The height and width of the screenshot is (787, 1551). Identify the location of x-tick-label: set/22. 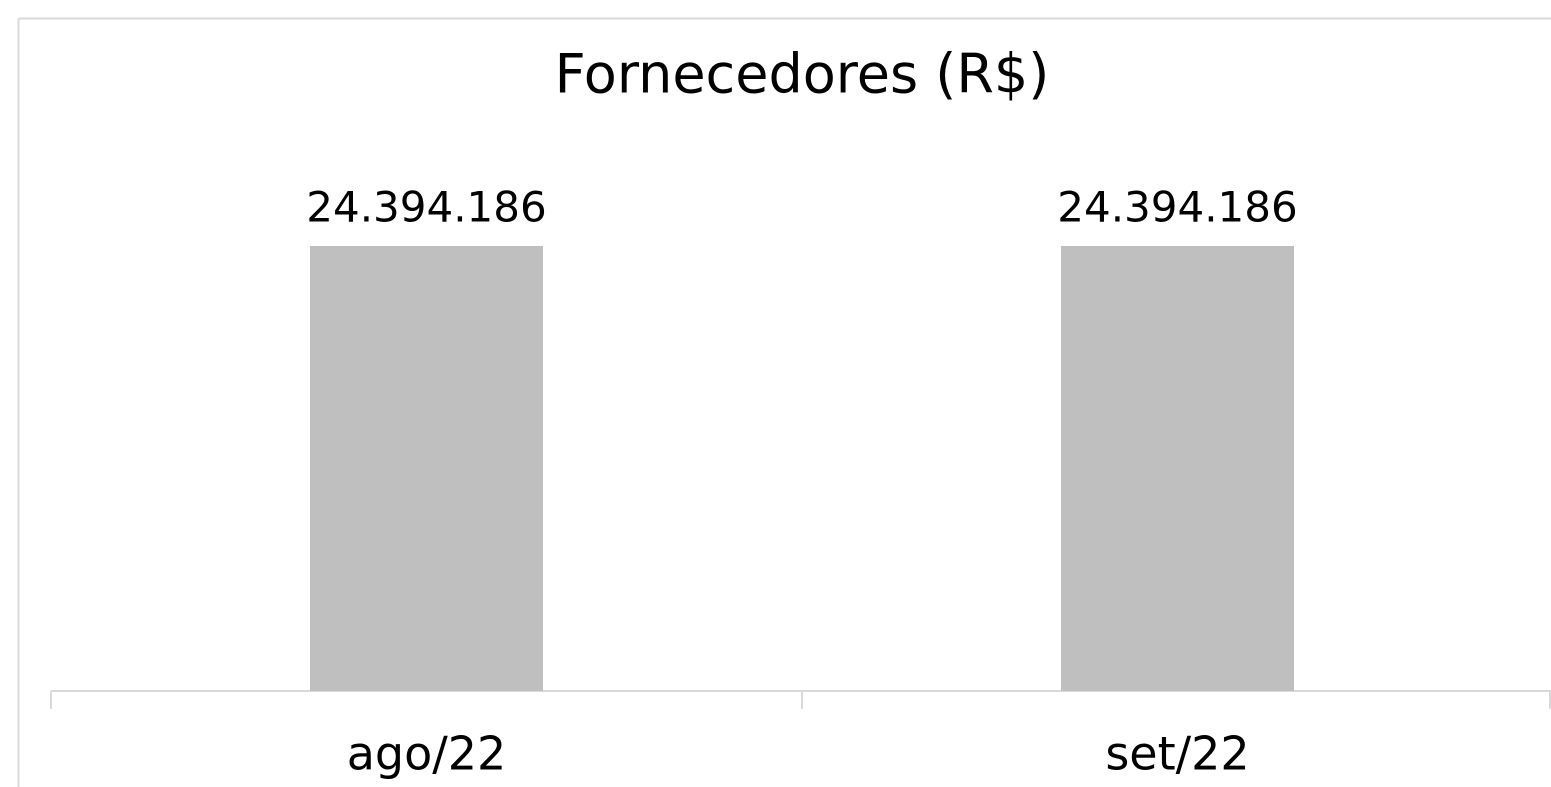
(1177, 754).